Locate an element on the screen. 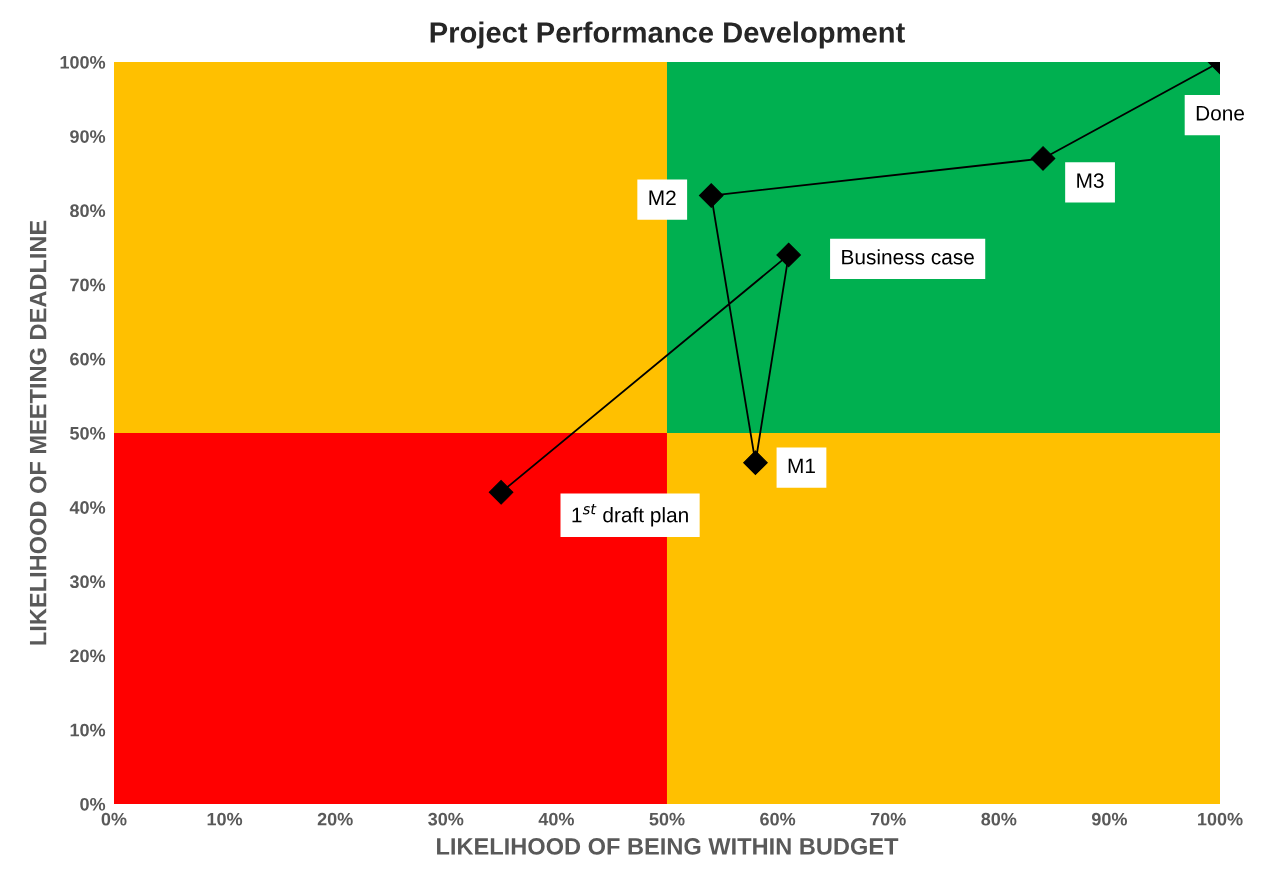 The height and width of the screenshot is (877, 1269). x-tick-label: 40% is located at coordinates (556, 819).